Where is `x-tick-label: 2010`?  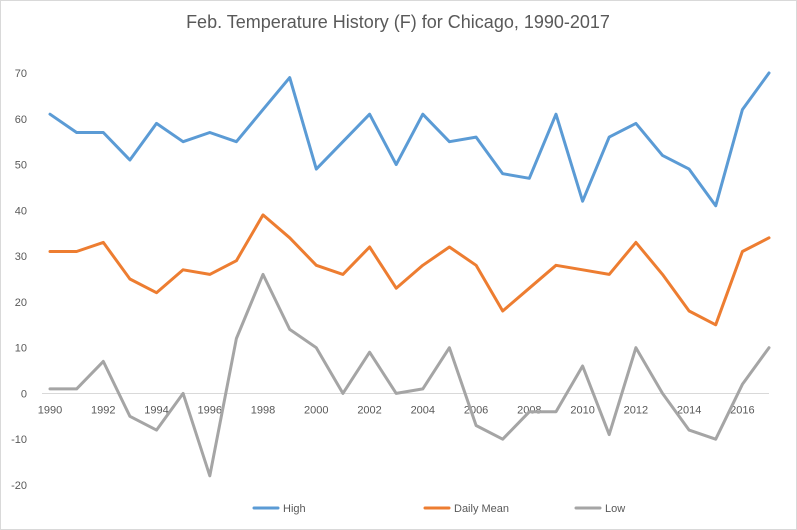
x-tick-label: 2010 is located at coordinates (582, 410).